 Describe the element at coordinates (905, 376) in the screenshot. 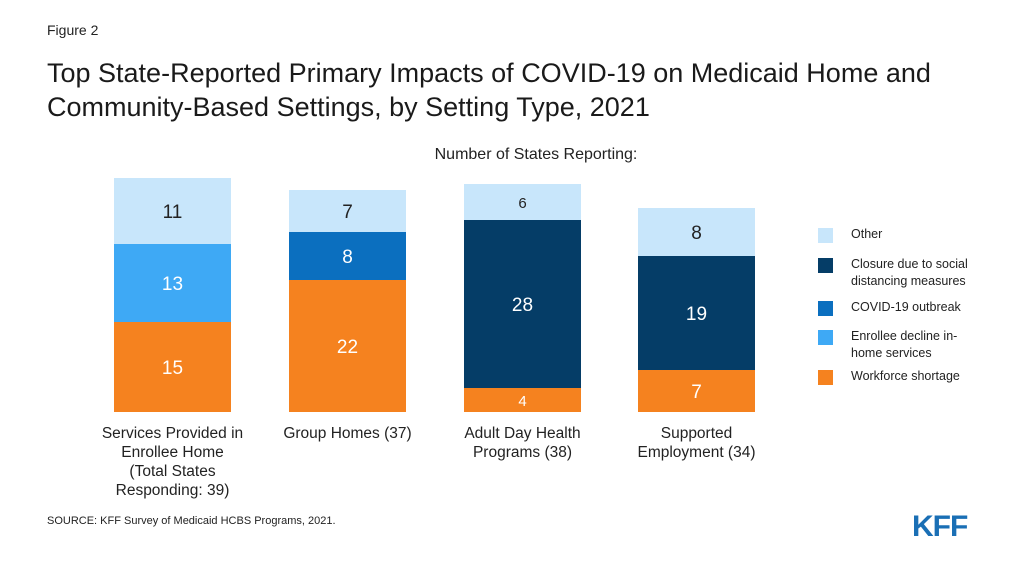

I see `legend-label: Workforce shortage` at that location.